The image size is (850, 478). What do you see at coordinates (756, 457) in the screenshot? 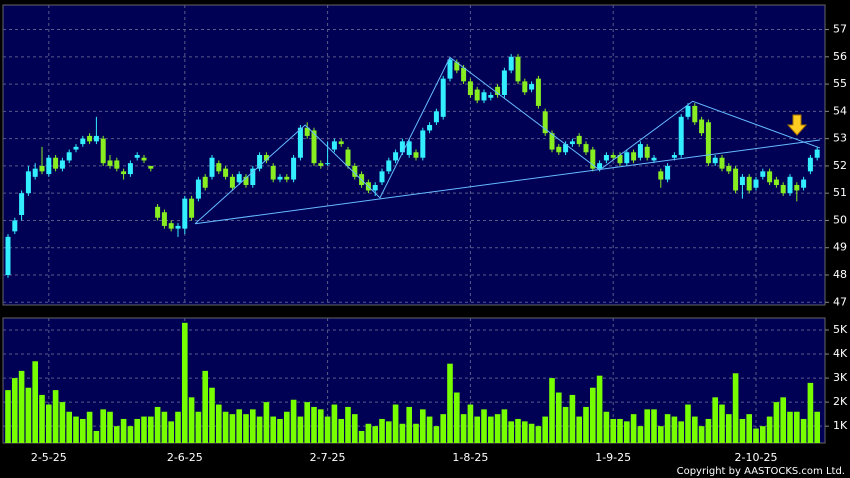
I see `x-tick-label: 2-10-25` at bounding box center [756, 457].